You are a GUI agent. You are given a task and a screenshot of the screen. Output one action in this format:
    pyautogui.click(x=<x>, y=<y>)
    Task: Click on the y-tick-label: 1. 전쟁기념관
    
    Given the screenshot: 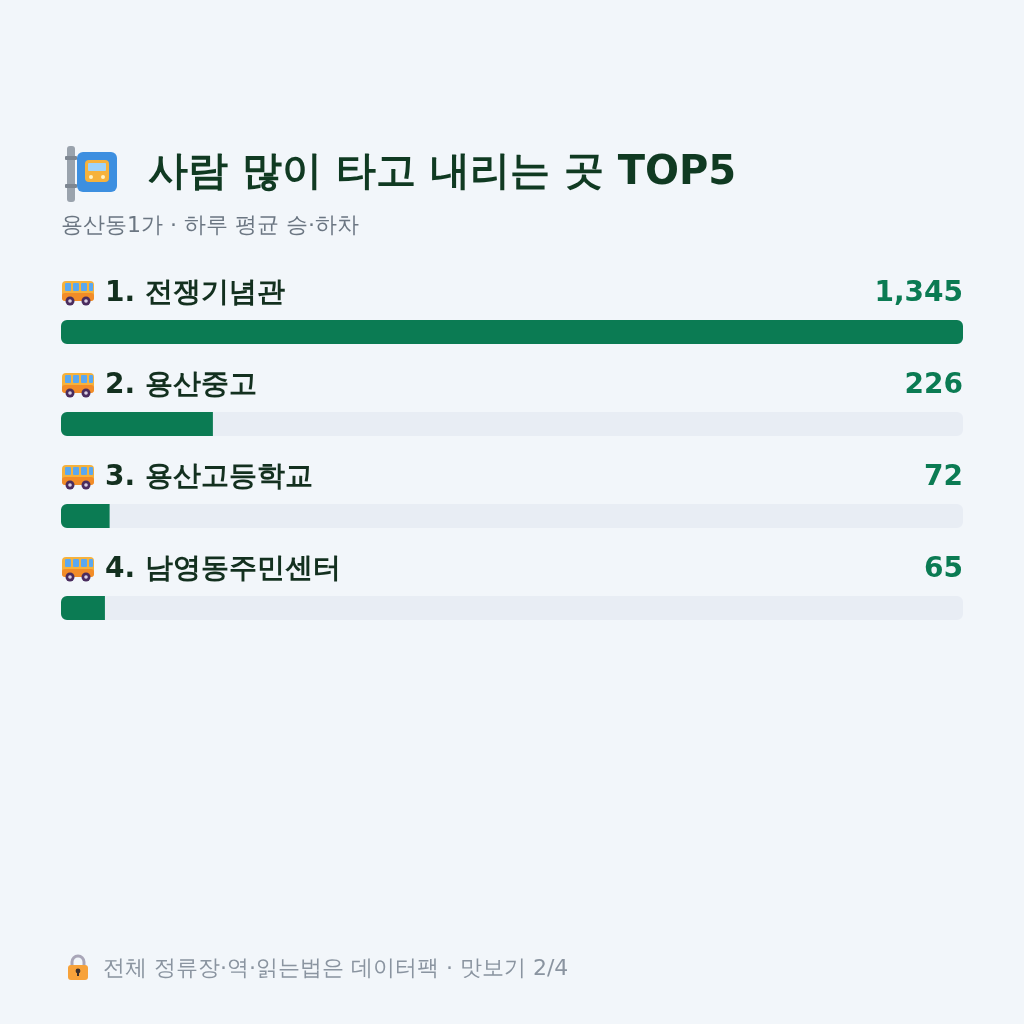 What is the action you would take?
    pyautogui.click(x=195, y=292)
    